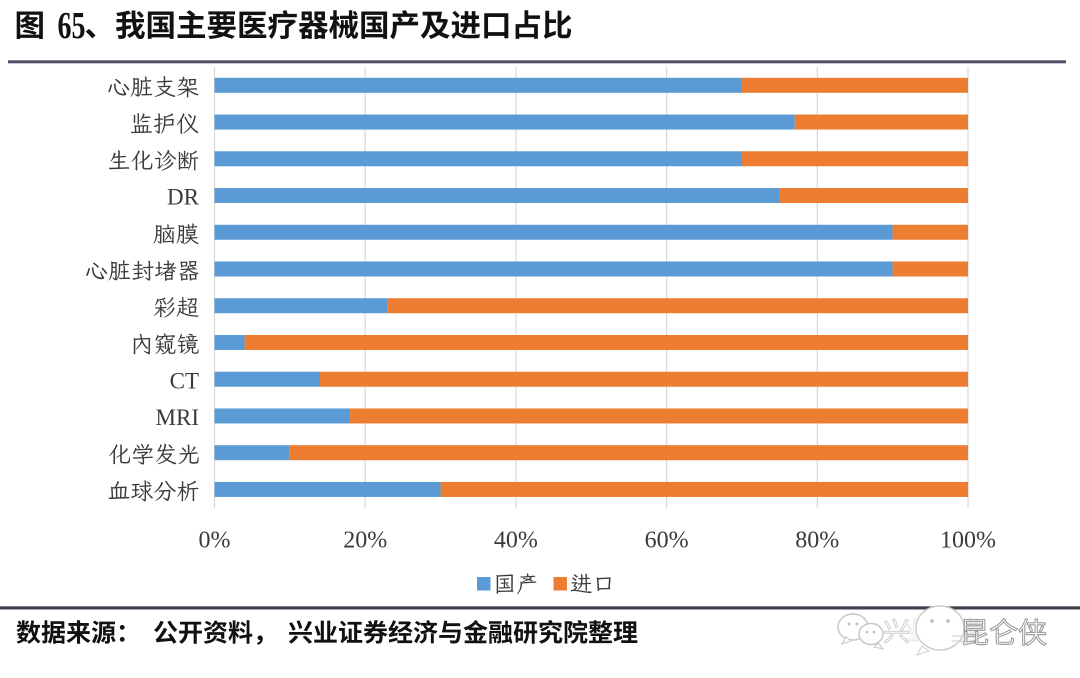 This screenshot has width=1080, height=678. What do you see at coordinates (177, 417) in the screenshot?
I see `svg-text: MRI` at bounding box center [177, 417].